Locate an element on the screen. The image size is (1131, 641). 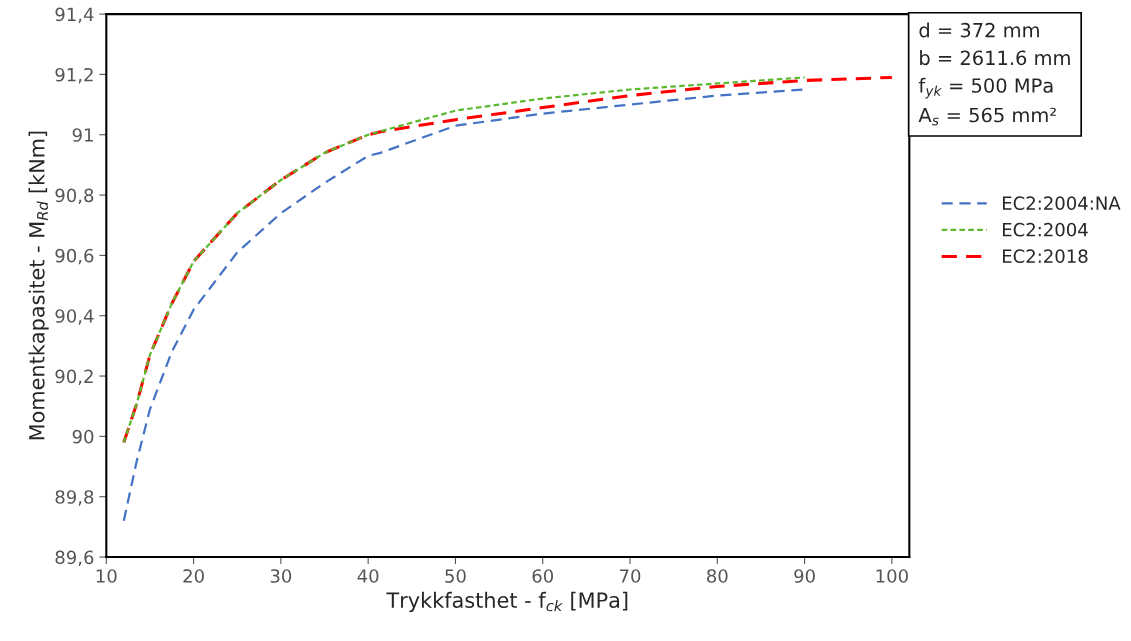
y-tick-label: 91 is located at coordinates (82, 135).